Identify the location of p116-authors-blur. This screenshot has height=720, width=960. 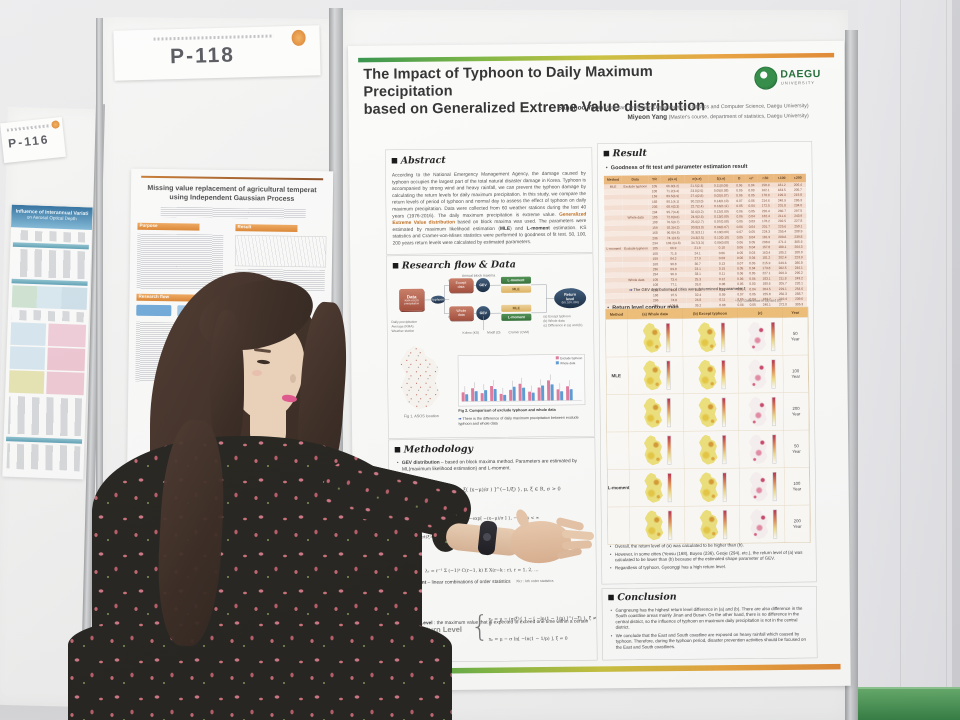
(51, 236).